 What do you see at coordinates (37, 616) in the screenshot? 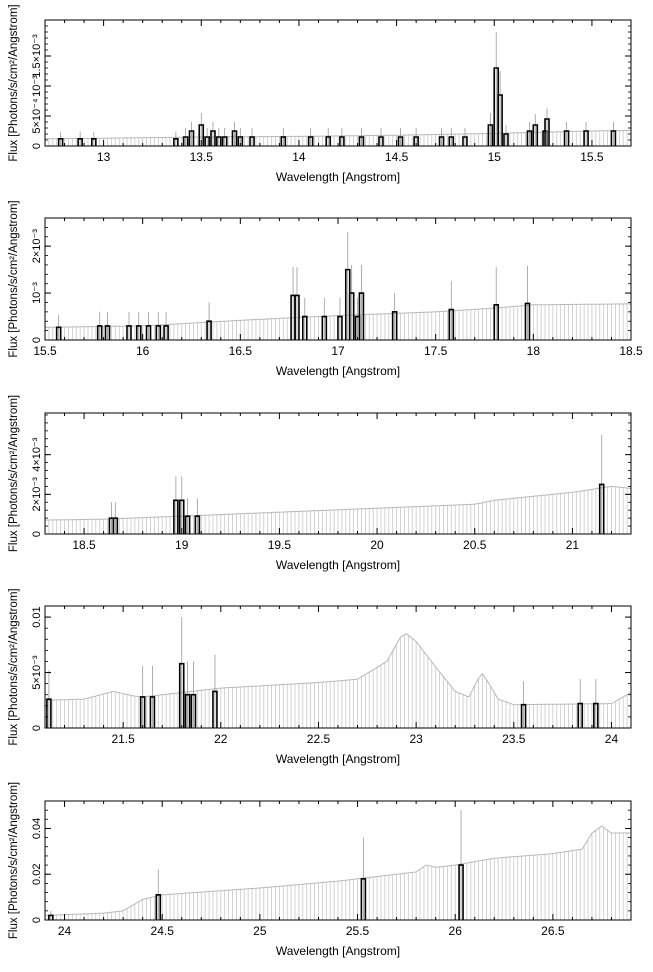
I see `y-tick-label: 0.01` at bounding box center [37, 616].